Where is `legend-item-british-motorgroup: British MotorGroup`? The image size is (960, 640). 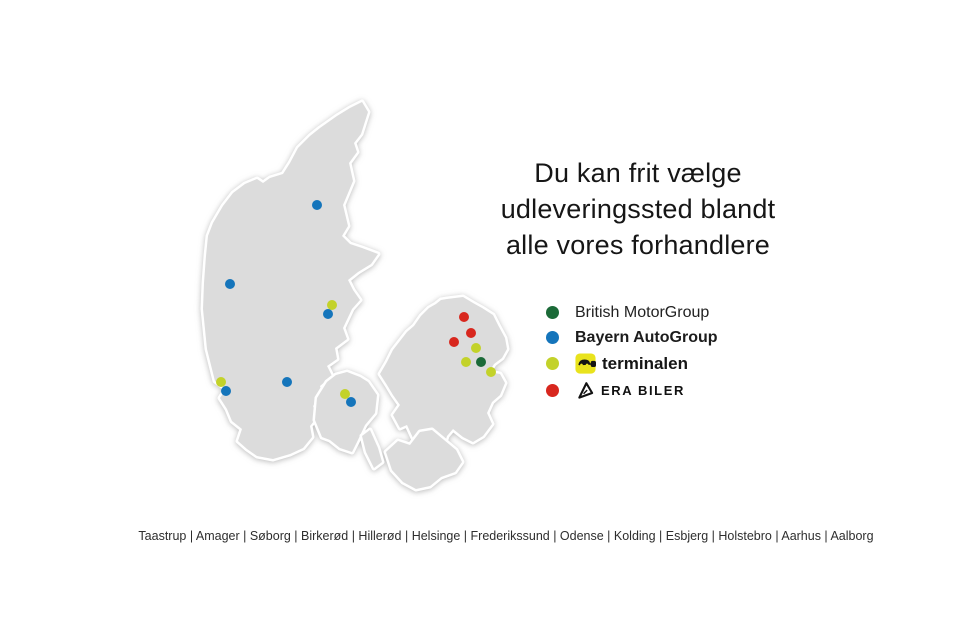 legend-item-british-motorgroup: British MotorGroup is located at coordinates (632, 312).